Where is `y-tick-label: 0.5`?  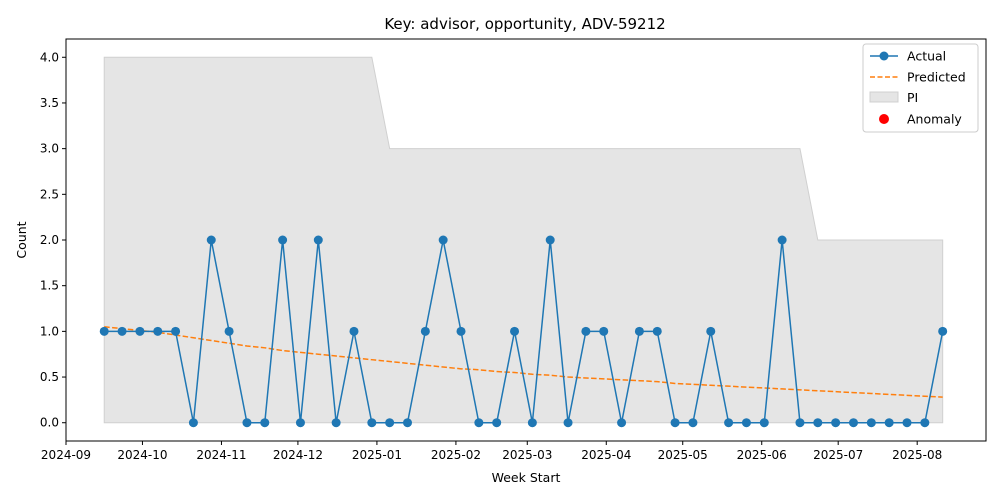 y-tick-label: 0.5 is located at coordinates (49, 377).